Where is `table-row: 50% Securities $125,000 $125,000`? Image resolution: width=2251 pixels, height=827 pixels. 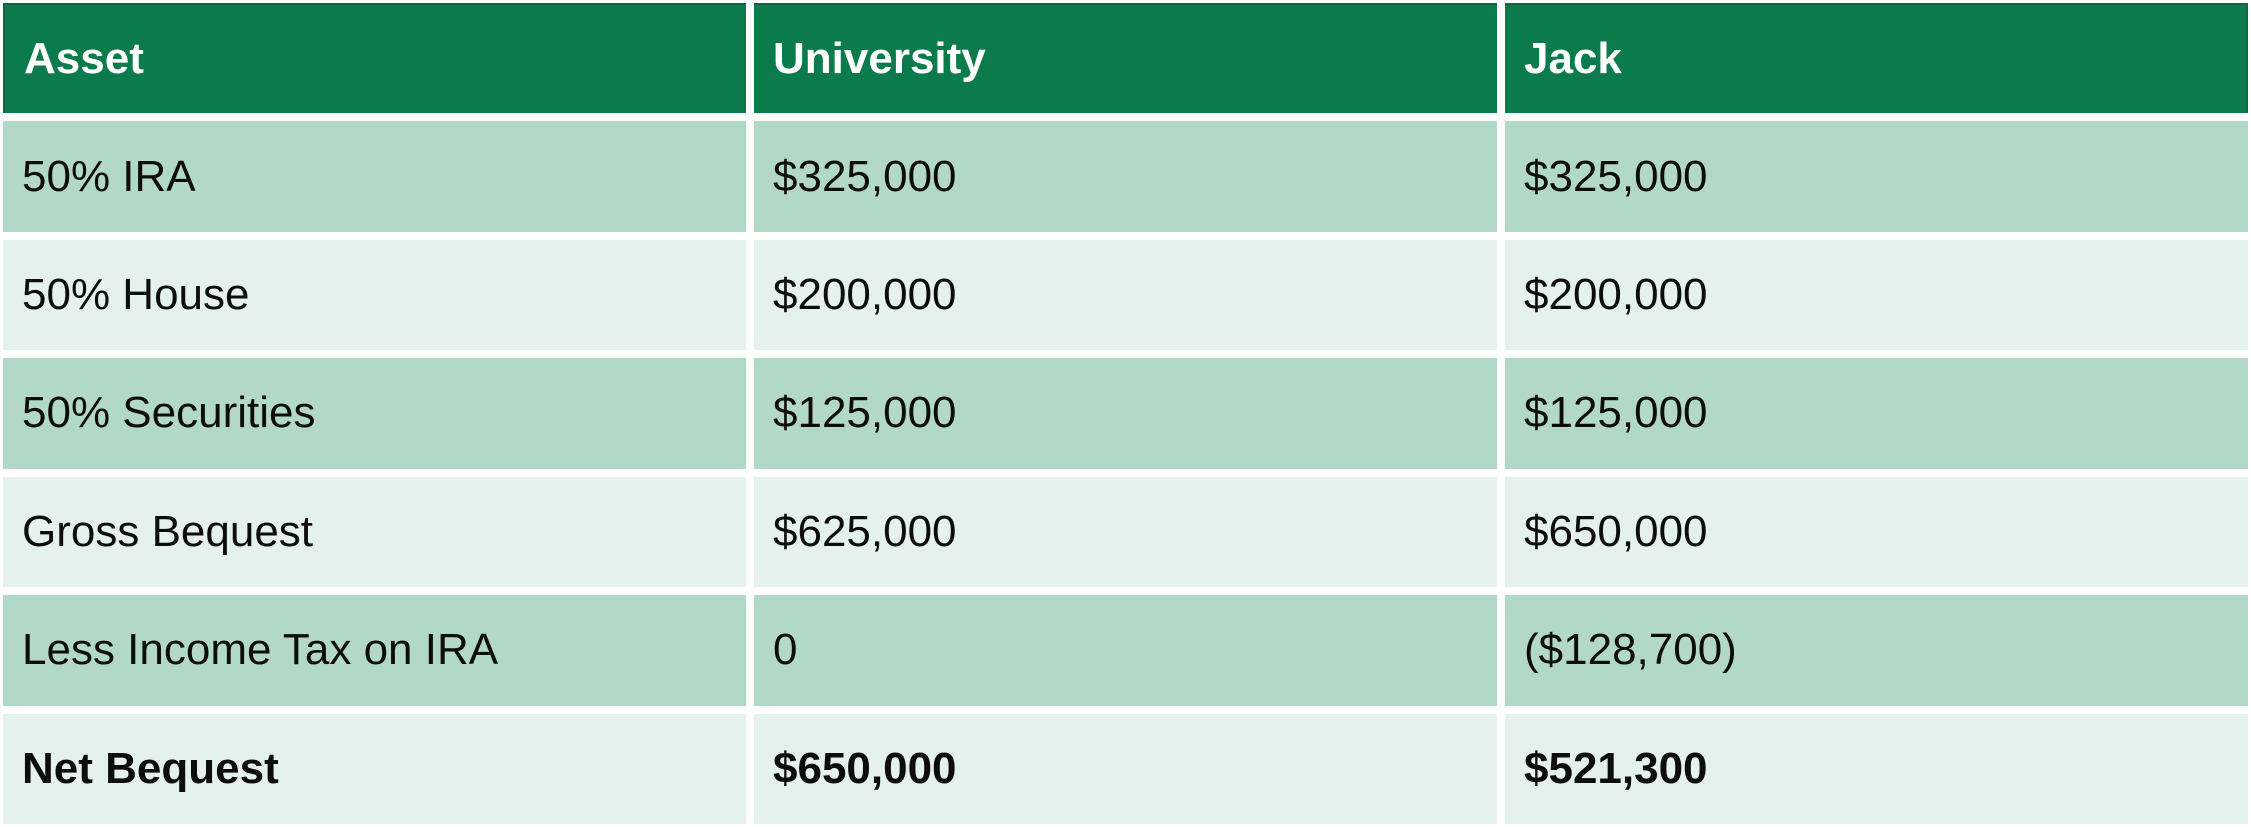 table-row: 50% Securities $125,000 $125,000 is located at coordinates (1125, 413).